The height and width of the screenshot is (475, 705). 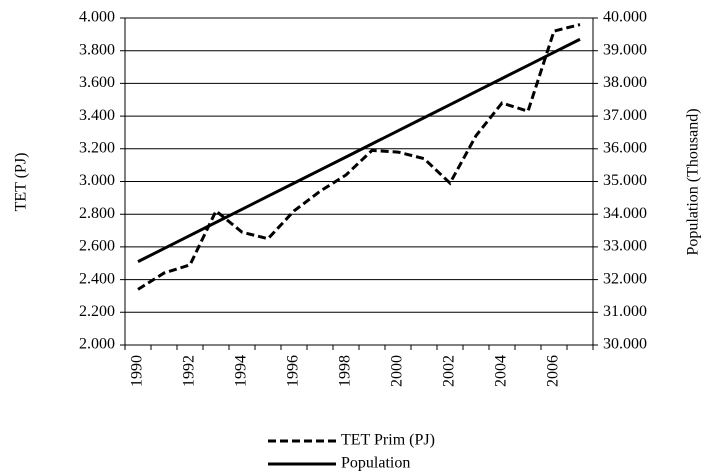 What do you see at coordinates (97, 115) in the screenshot?
I see `y-tick-label: 3.400` at bounding box center [97, 115].